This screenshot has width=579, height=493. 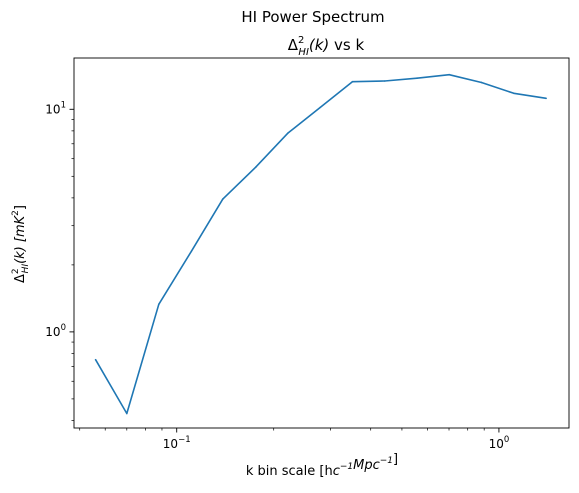 What do you see at coordinates (312, 17) in the screenshot?
I see `chart-suptitle: HI Power Spectrum` at bounding box center [312, 17].